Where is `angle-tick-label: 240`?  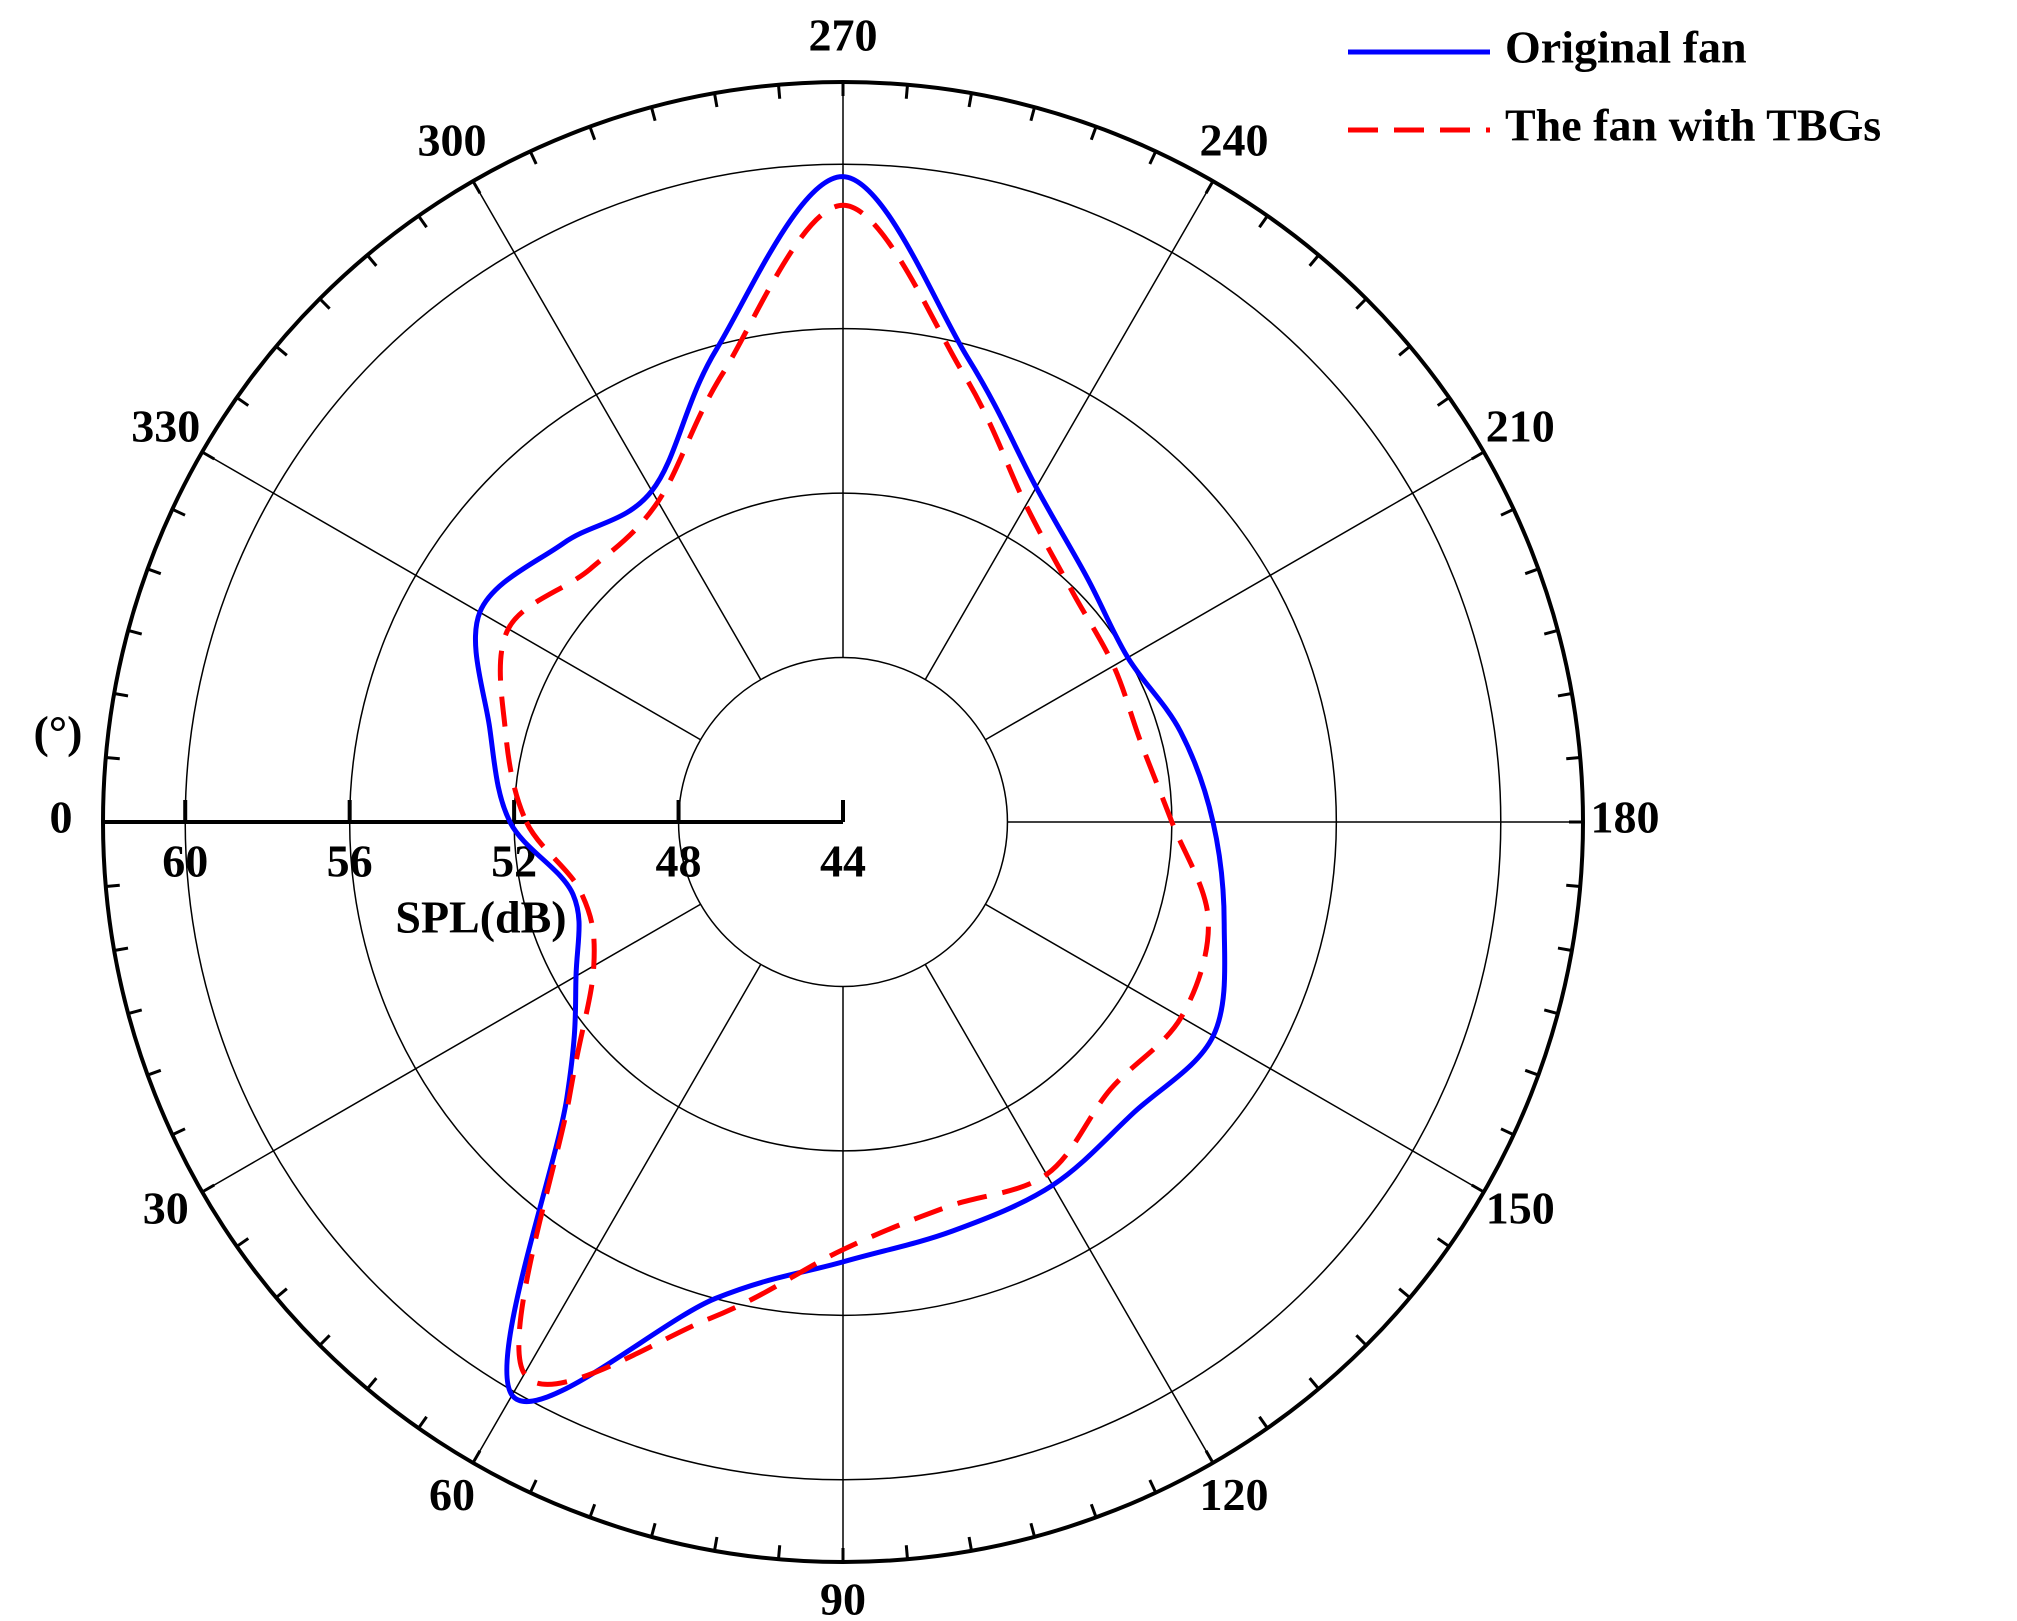 angle-tick-label: 240 is located at coordinates (1234, 139).